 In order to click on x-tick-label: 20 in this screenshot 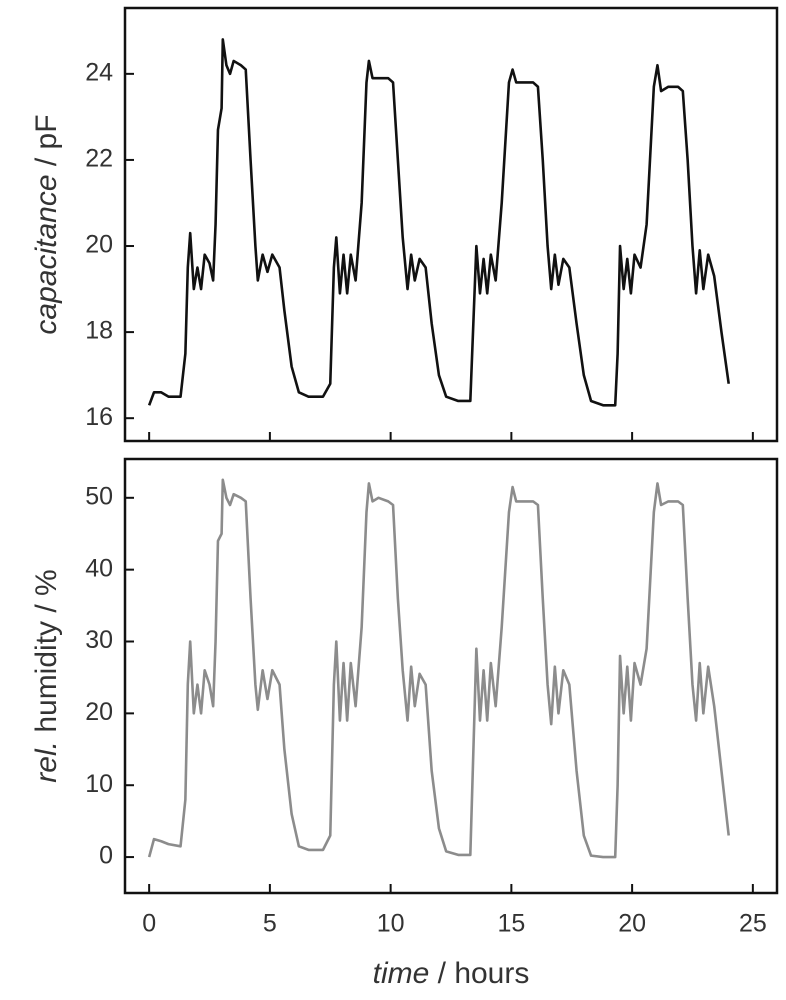, I will do `click(632, 924)`.